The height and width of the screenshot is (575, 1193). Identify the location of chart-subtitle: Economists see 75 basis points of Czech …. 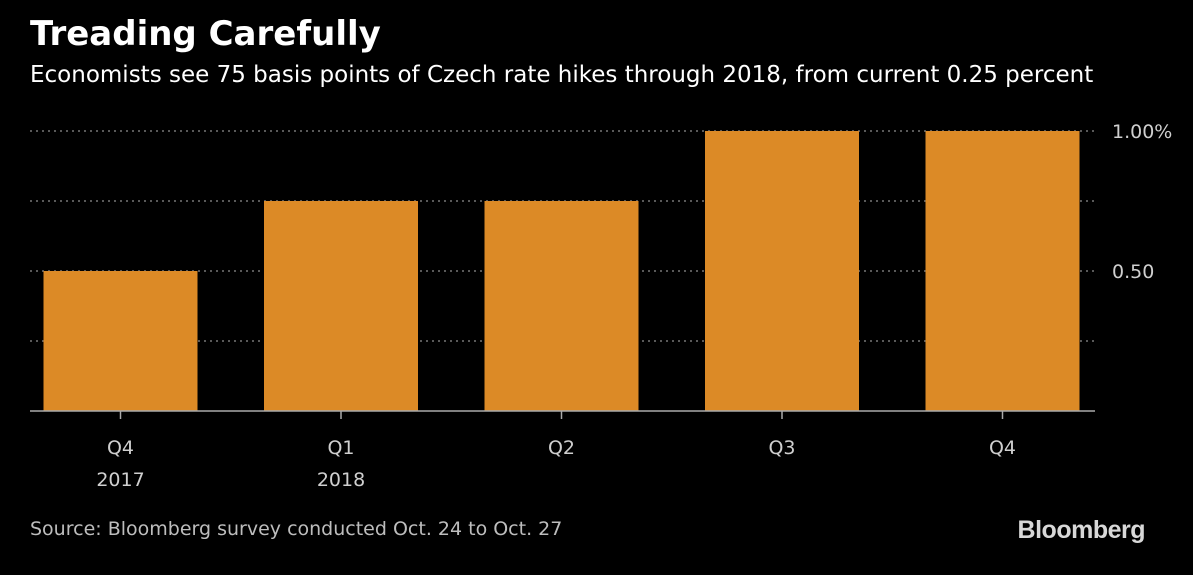
(562, 75).